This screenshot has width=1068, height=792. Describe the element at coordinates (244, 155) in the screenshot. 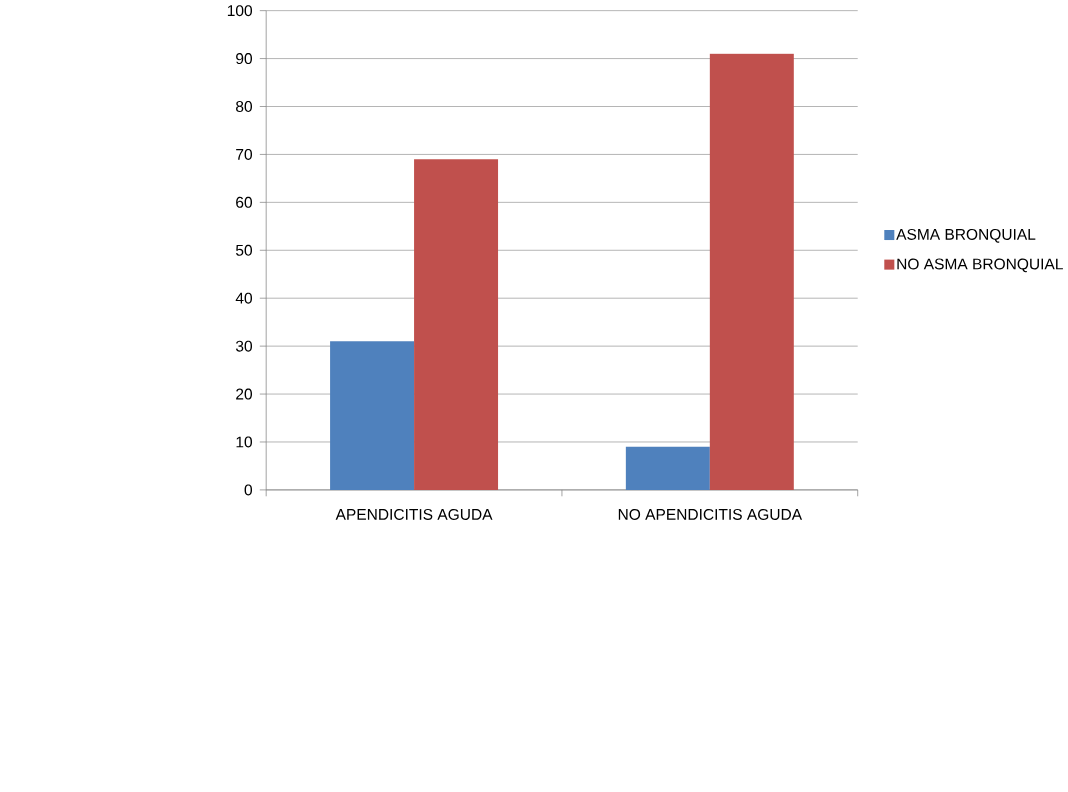

I see `y-tick-label: 70` at that location.